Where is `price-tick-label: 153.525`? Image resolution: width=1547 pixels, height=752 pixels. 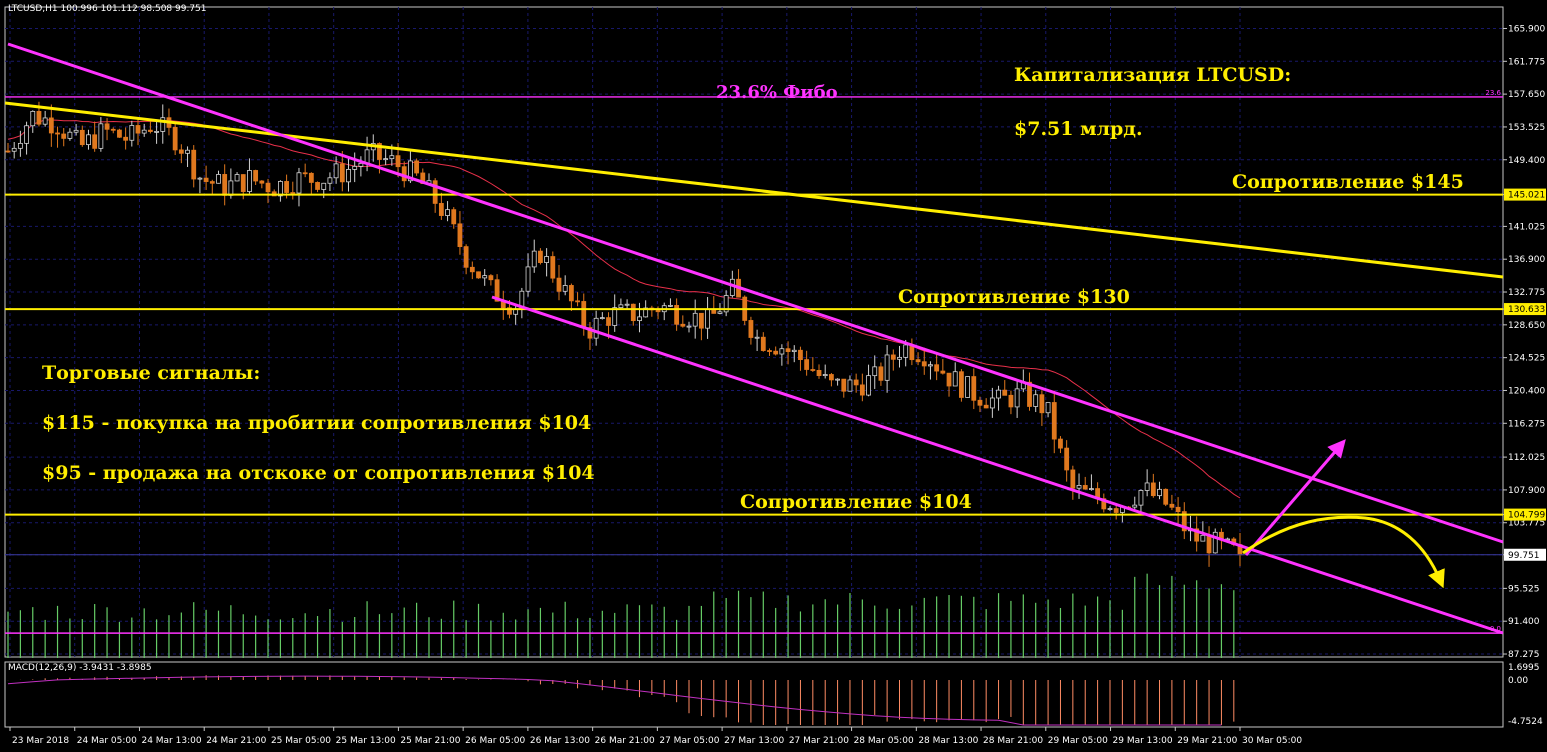 price-tick-label: 153.525 is located at coordinates (1526, 128).